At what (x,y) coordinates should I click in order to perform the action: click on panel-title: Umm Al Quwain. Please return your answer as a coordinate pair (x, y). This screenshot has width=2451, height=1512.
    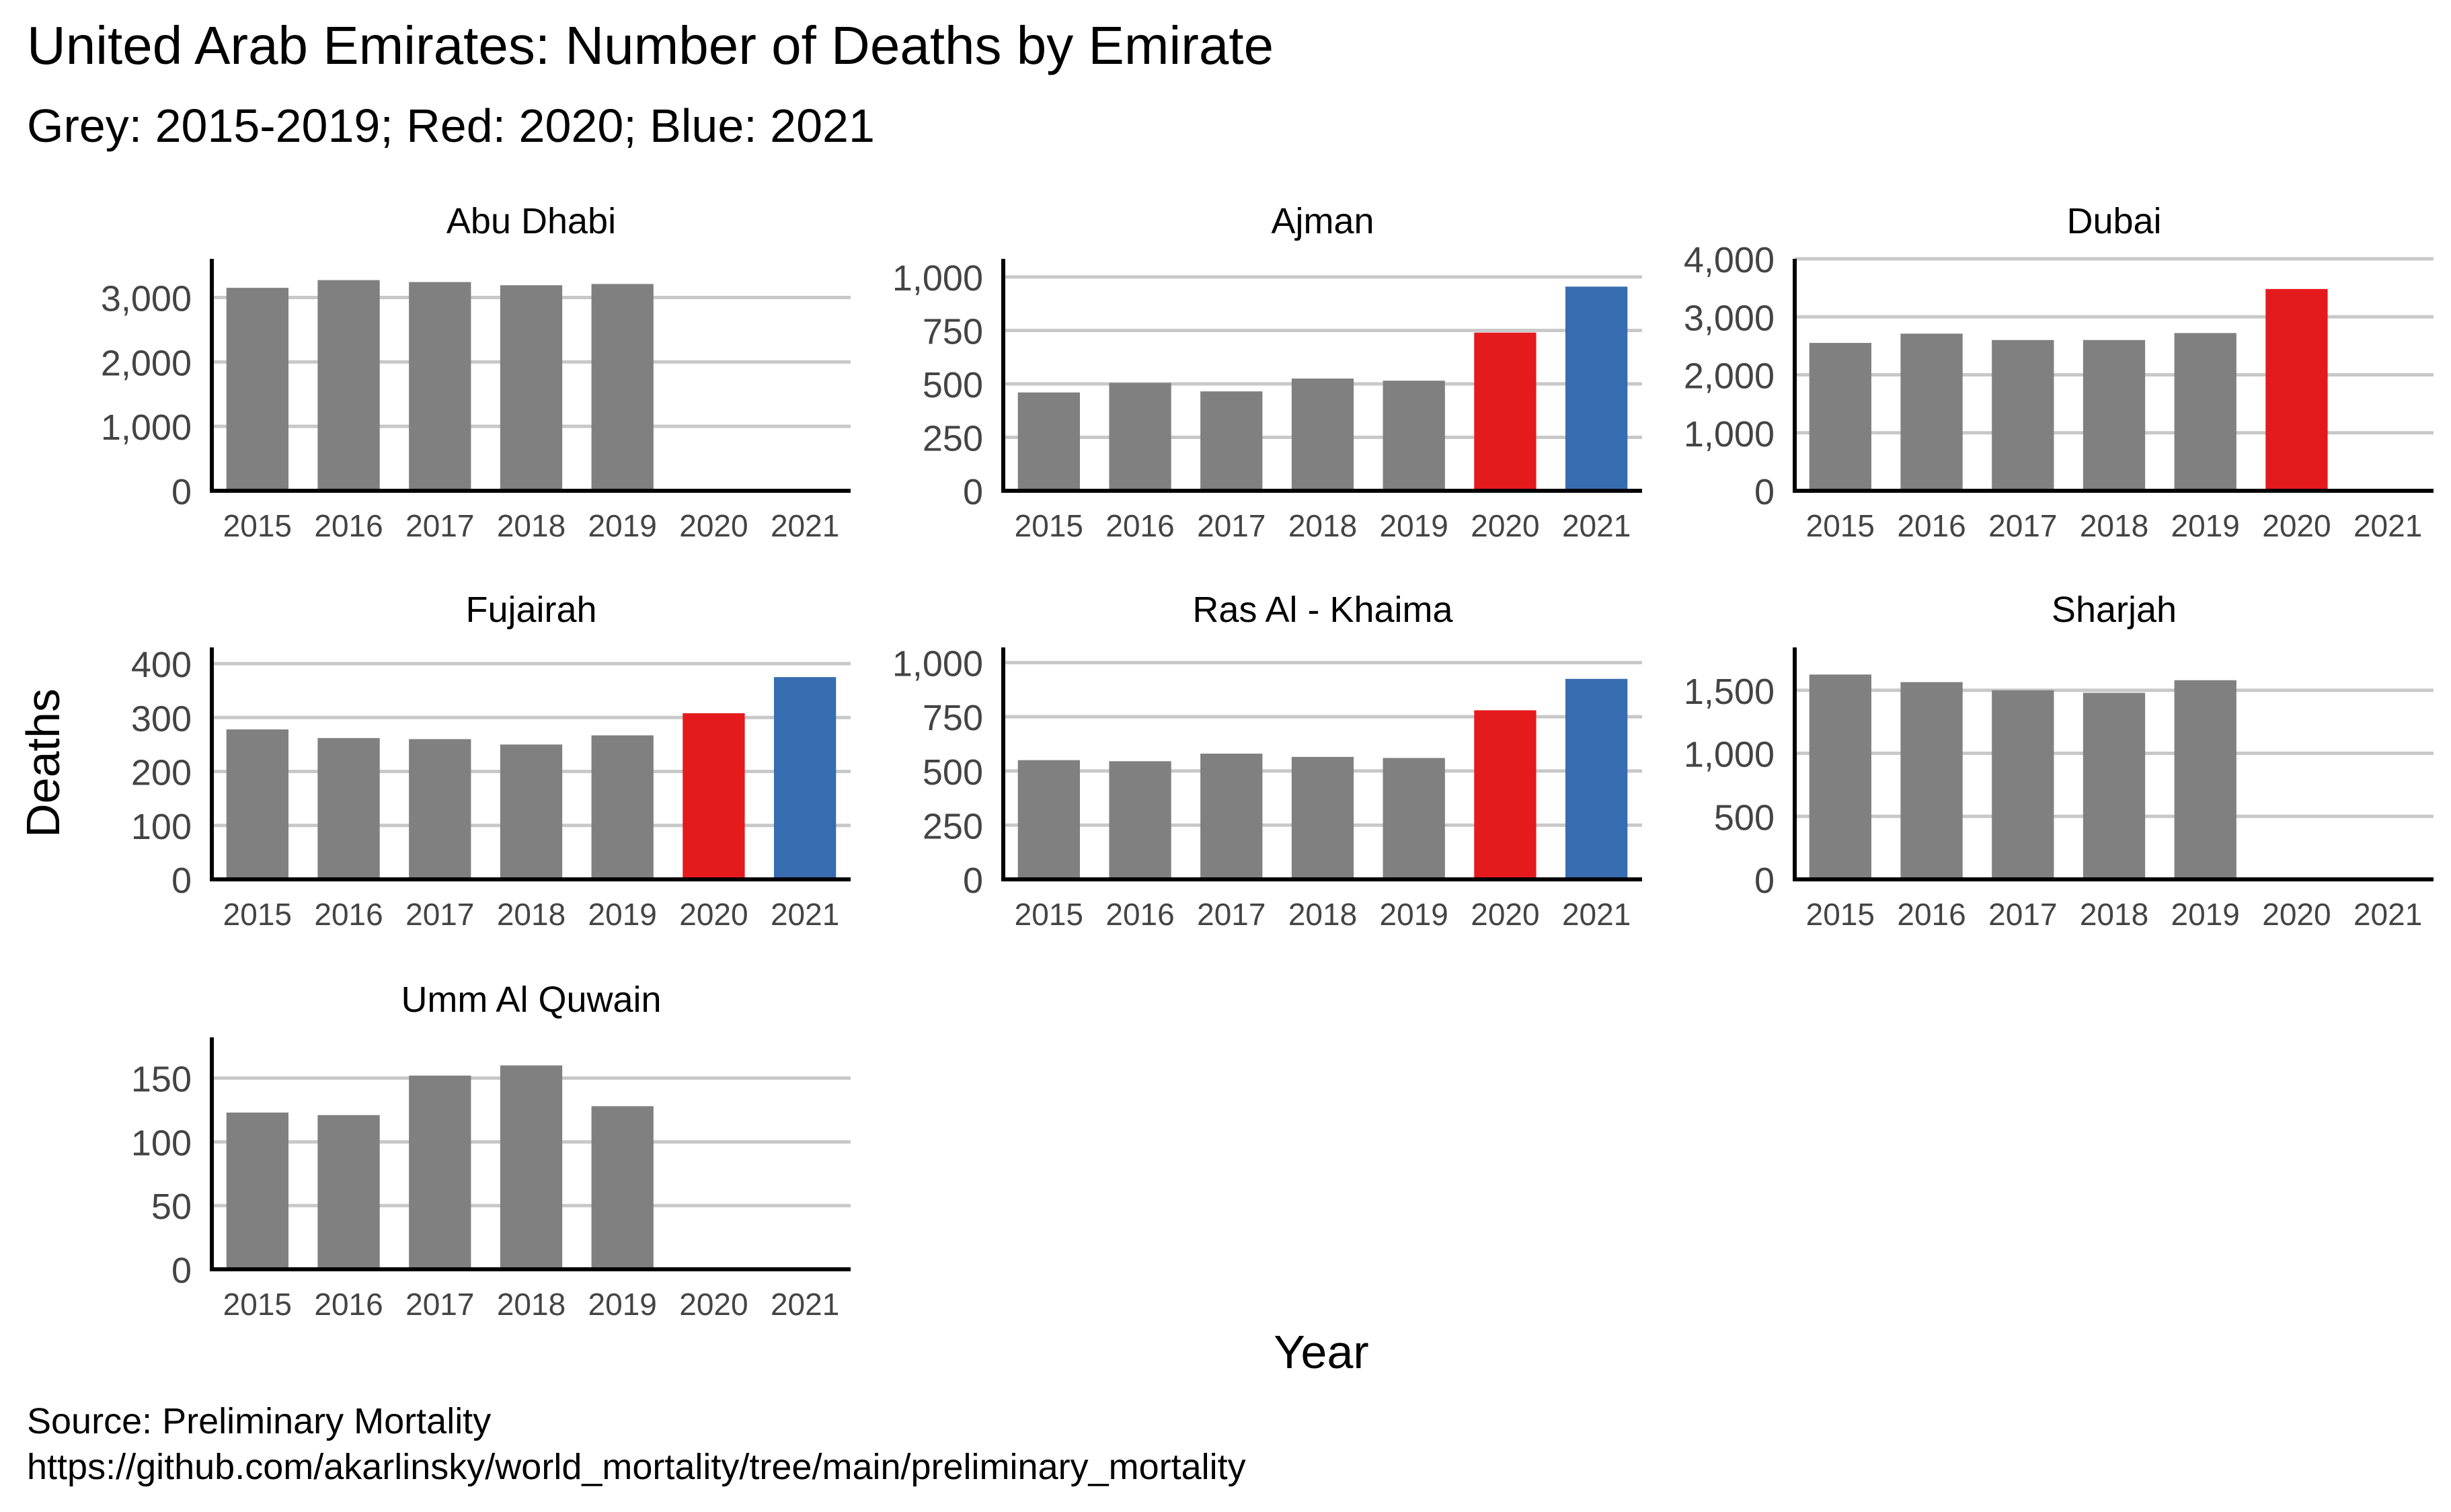
    Looking at the image, I should click on (531, 1000).